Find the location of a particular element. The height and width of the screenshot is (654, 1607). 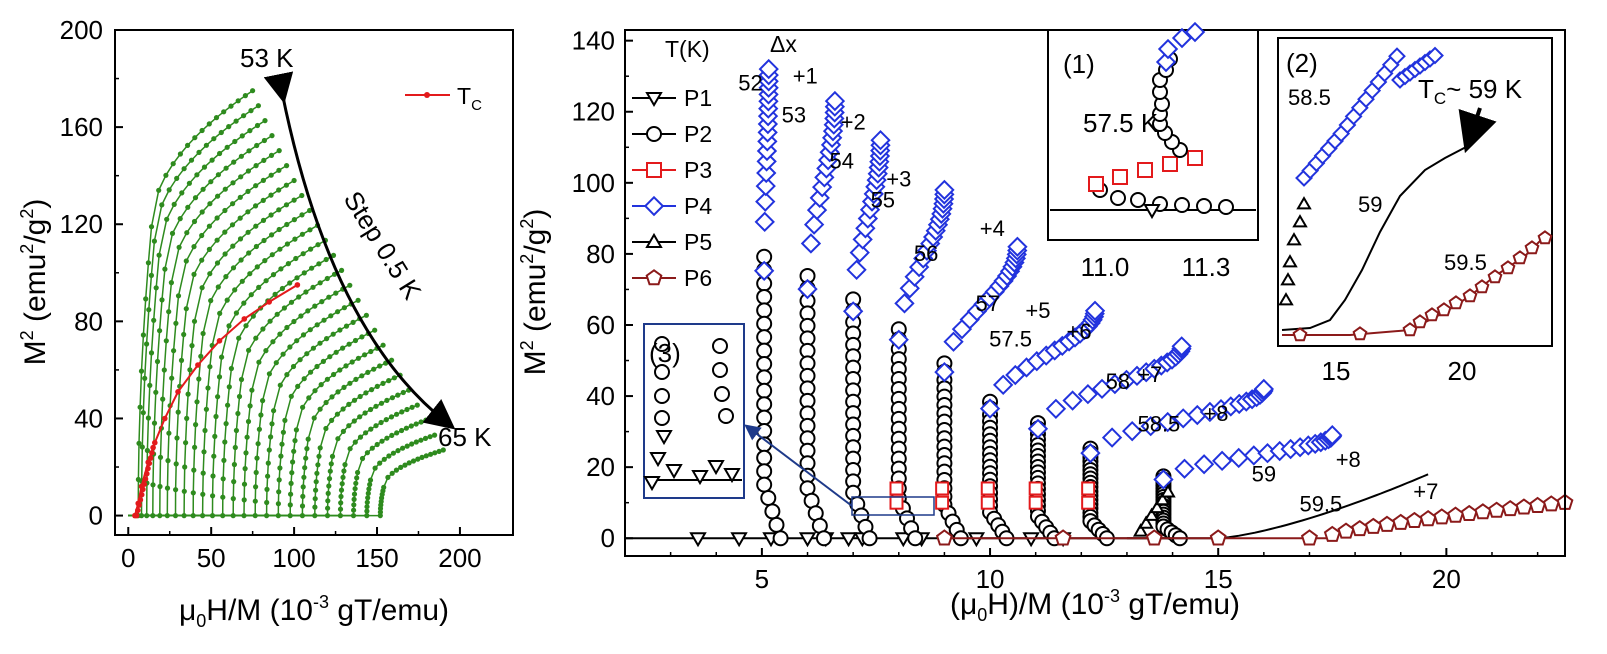

inset-2-tc: TC~ 59 K is located at coordinates (1470, 91).